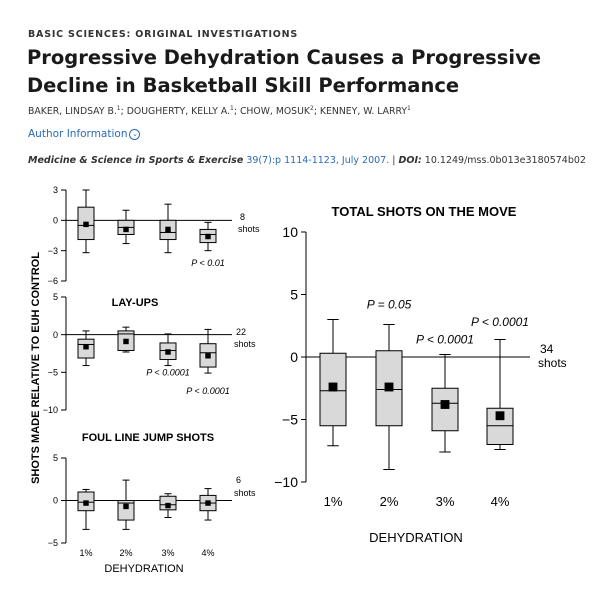  I want to click on x-axis-label: DEHYDRATION, so click(416, 537).